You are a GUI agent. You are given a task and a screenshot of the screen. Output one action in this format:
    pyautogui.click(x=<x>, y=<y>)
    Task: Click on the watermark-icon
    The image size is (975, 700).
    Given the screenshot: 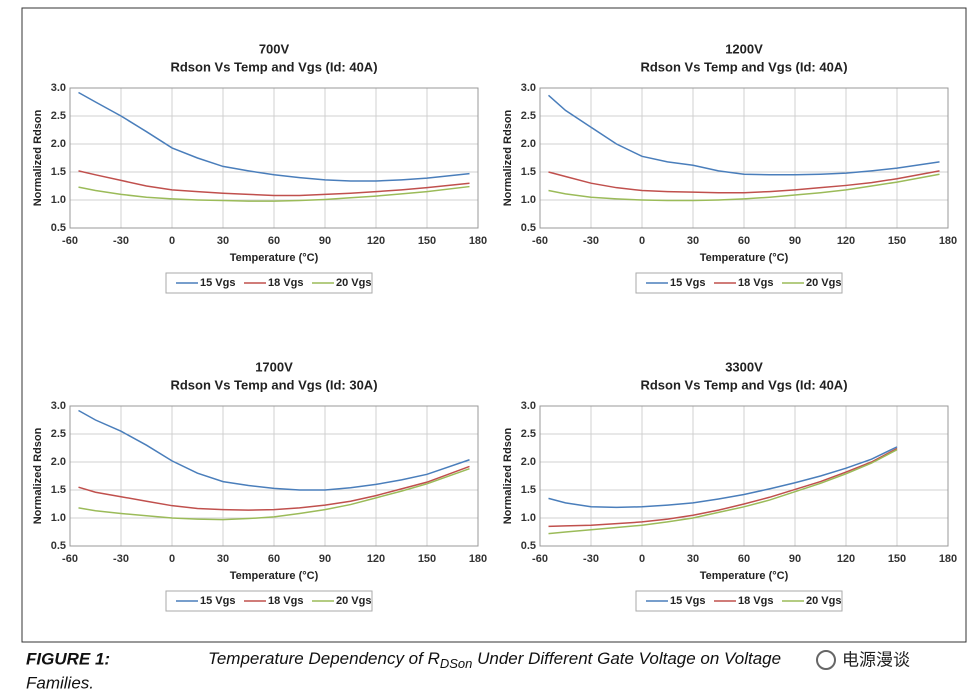 What is the action you would take?
    pyautogui.click(x=826, y=660)
    